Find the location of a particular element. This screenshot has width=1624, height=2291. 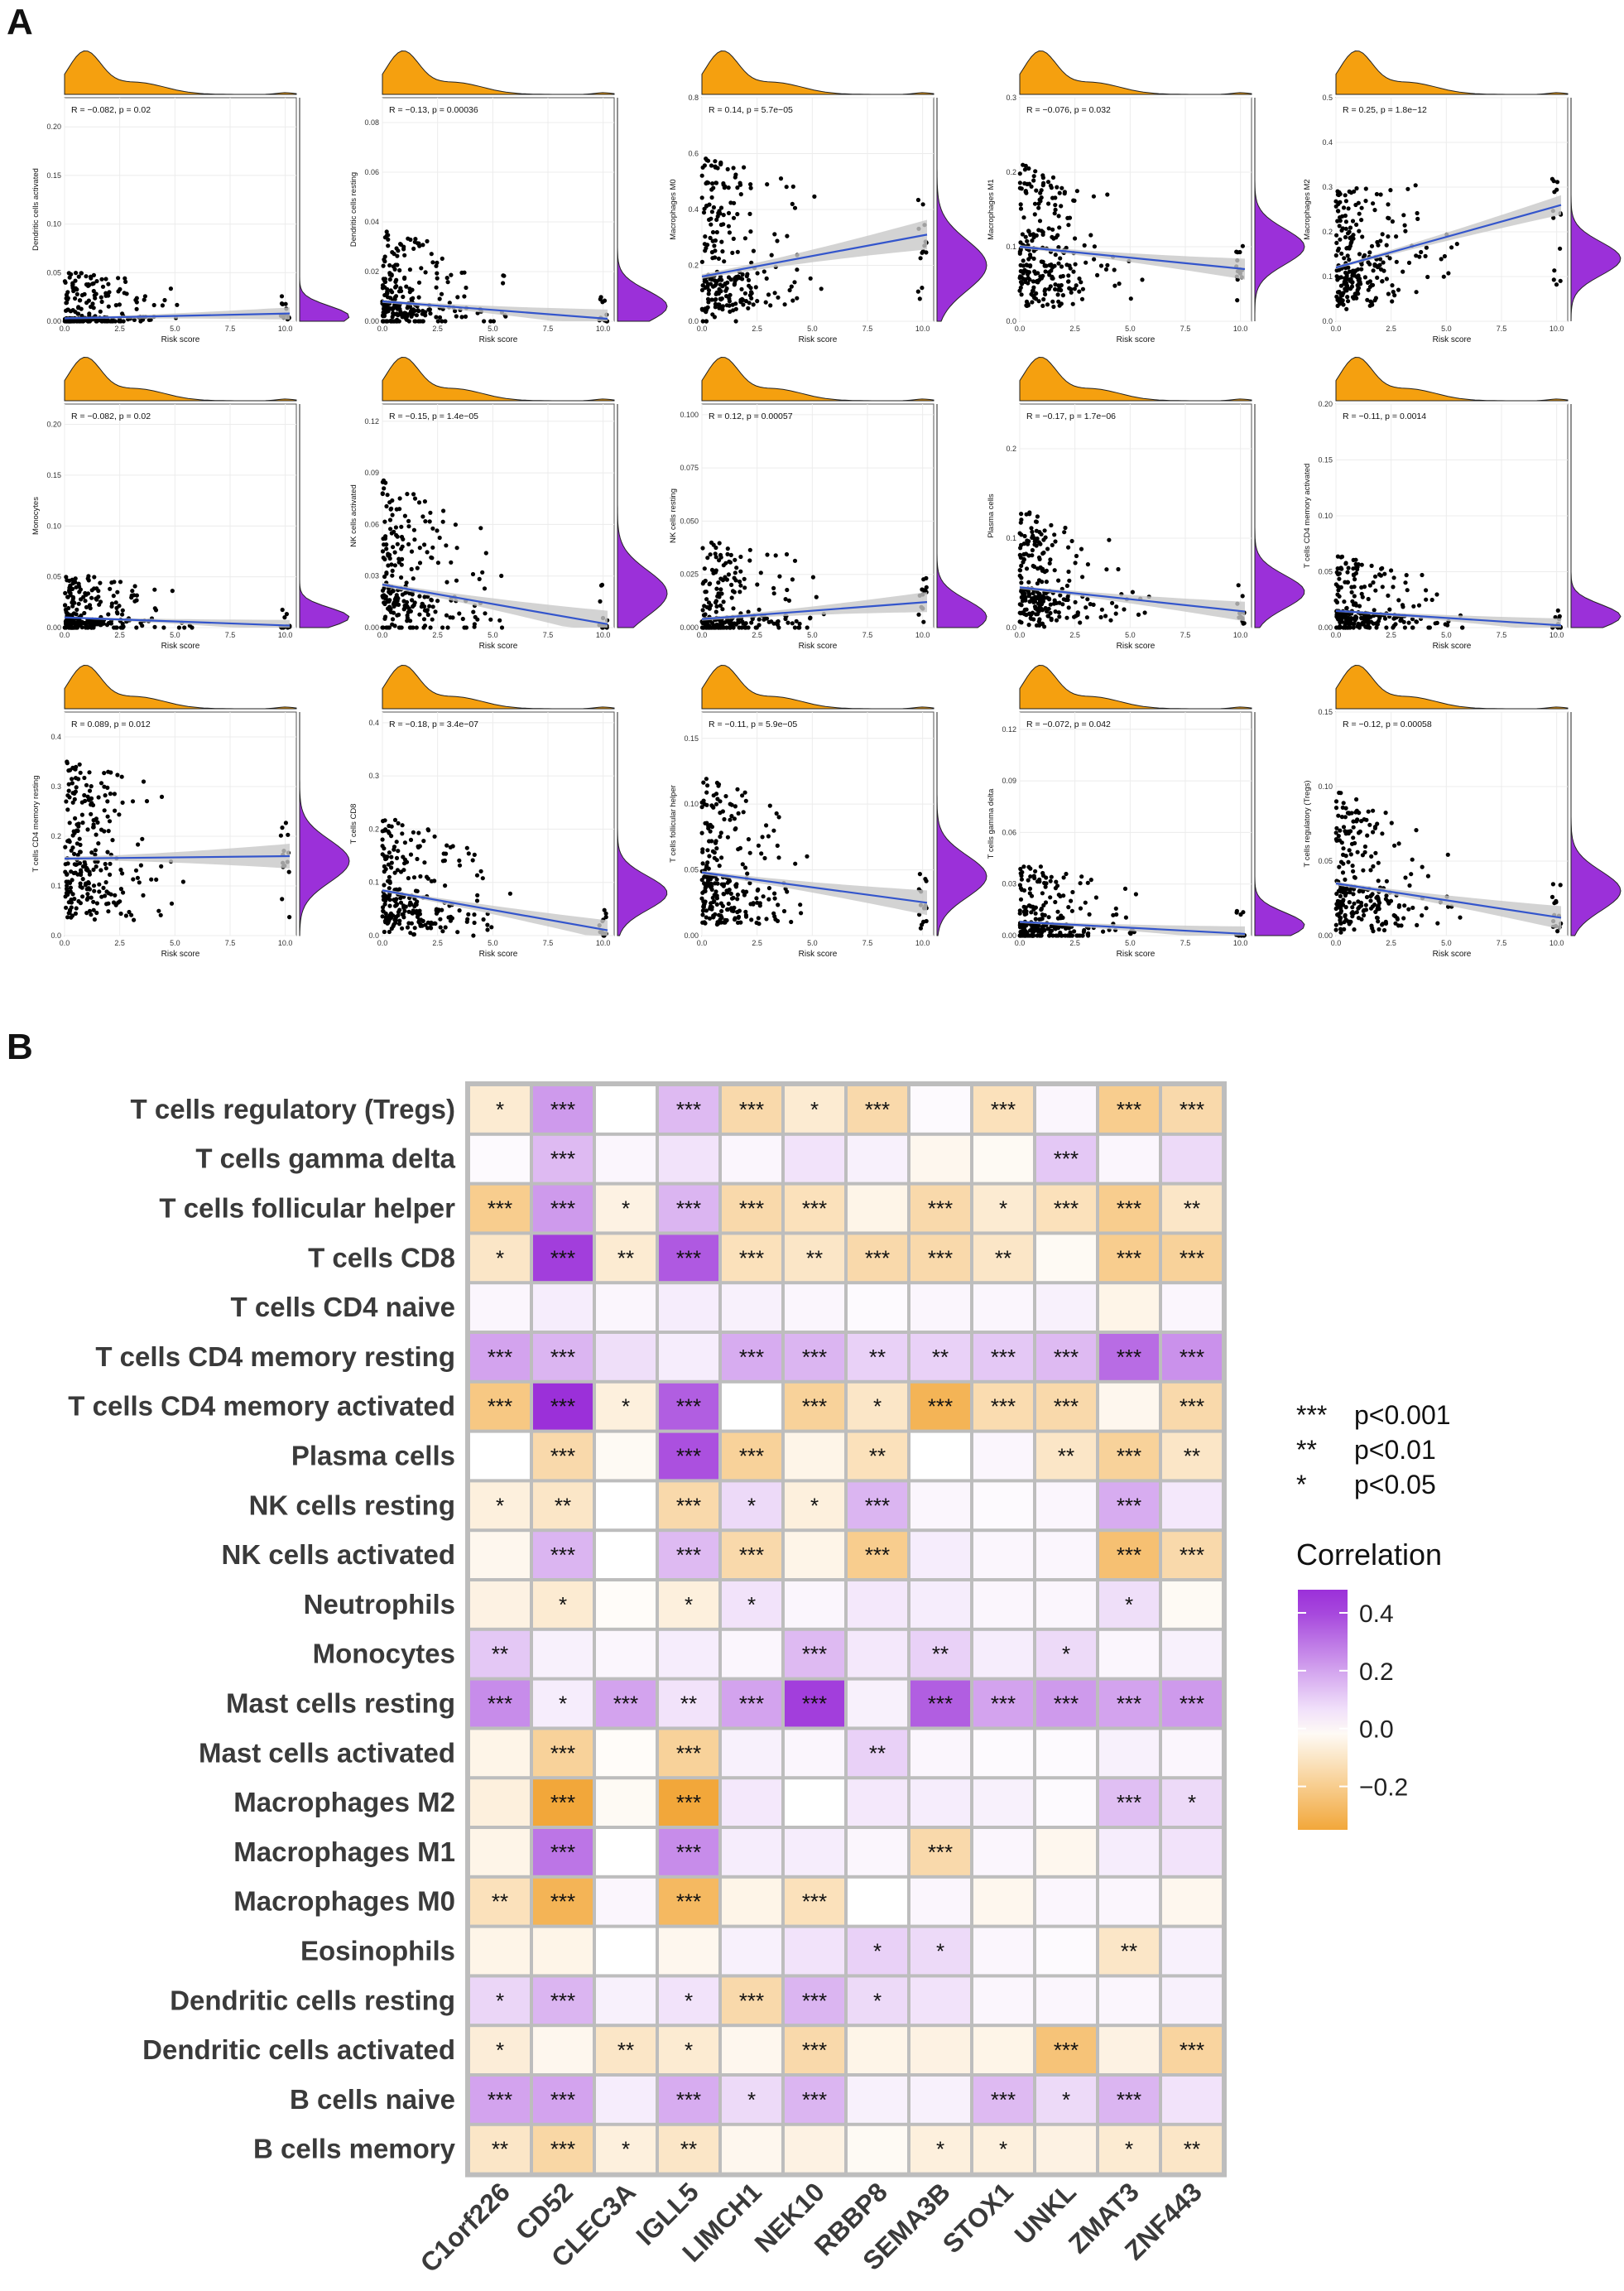

legend-stars: ** is located at coordinates (1307, 1450).